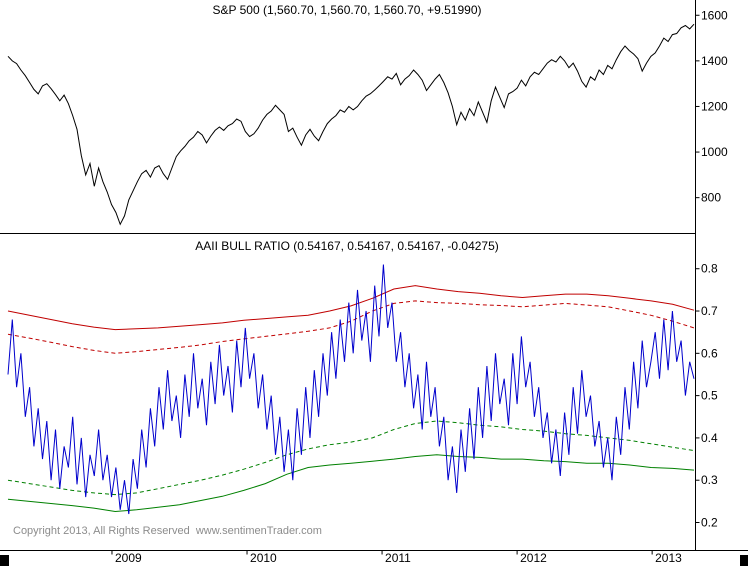  Describe the element at coordinates (398, 558) in the screenshot. I see `x-axis-tick-label: 2011` at that location.